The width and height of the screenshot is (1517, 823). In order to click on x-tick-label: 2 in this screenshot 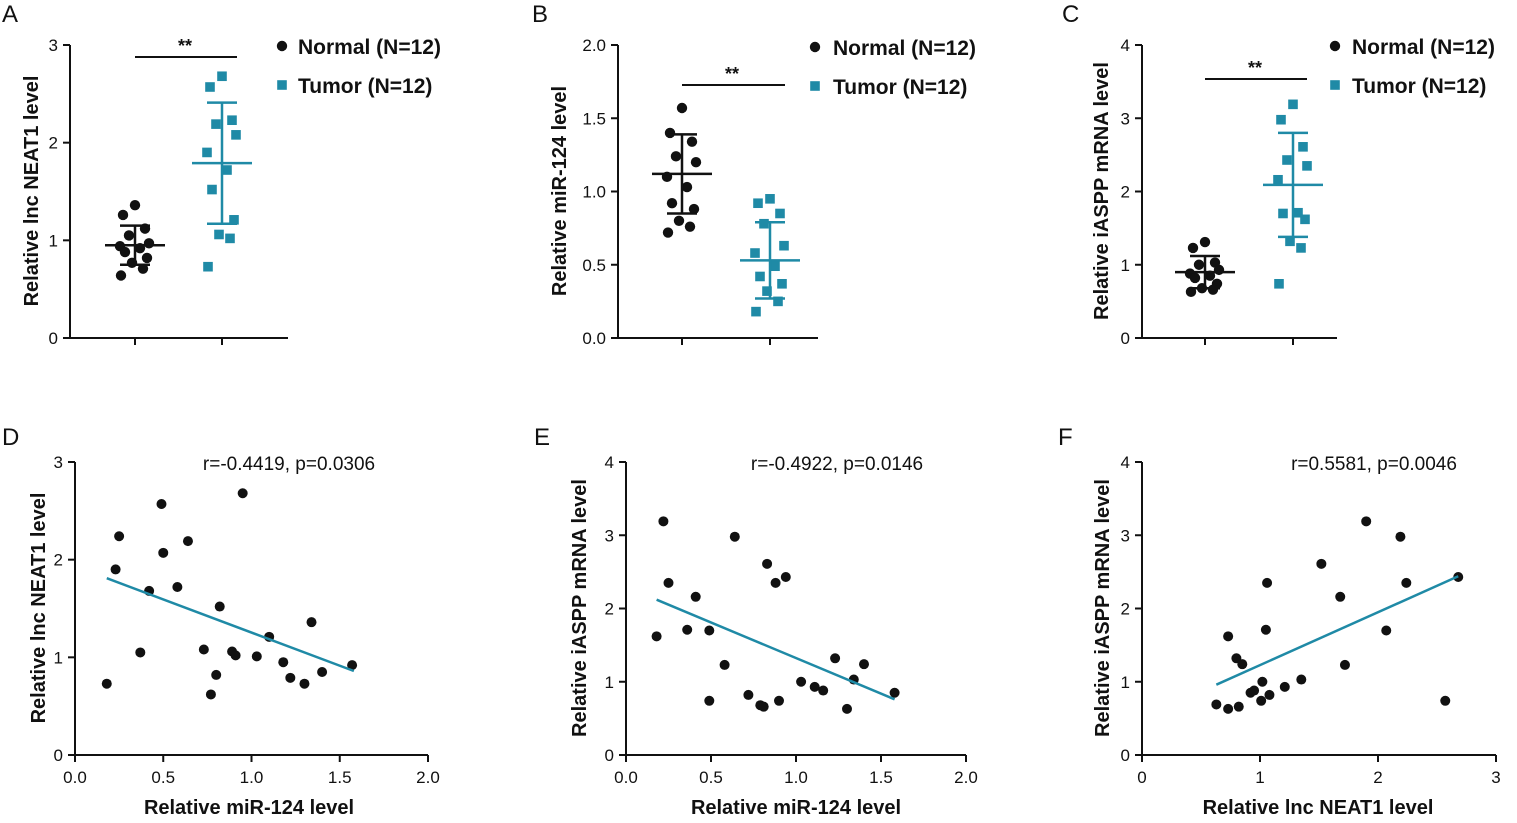, I will do `click(1377, 777)`.